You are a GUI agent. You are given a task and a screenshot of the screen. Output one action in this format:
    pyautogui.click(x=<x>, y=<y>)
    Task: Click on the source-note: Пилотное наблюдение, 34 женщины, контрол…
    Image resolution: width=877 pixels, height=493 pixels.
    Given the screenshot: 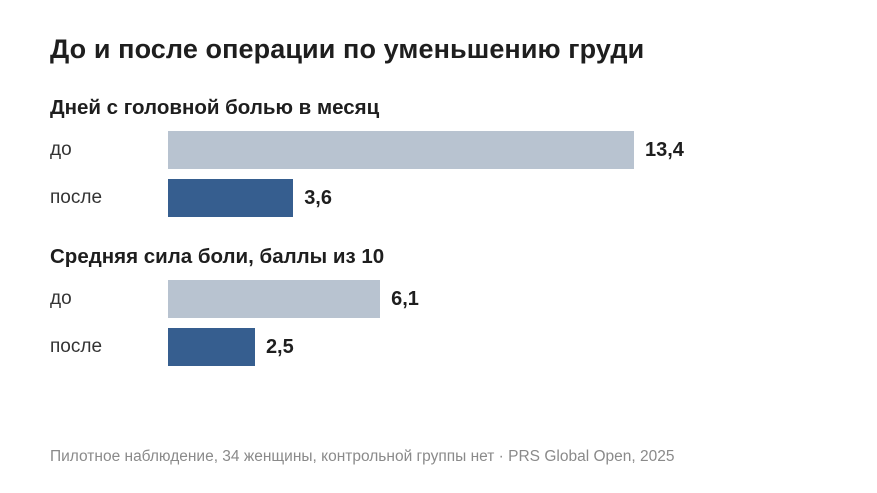 What is the action you would take?
    pyautogui.click(x=362, y=456)
    